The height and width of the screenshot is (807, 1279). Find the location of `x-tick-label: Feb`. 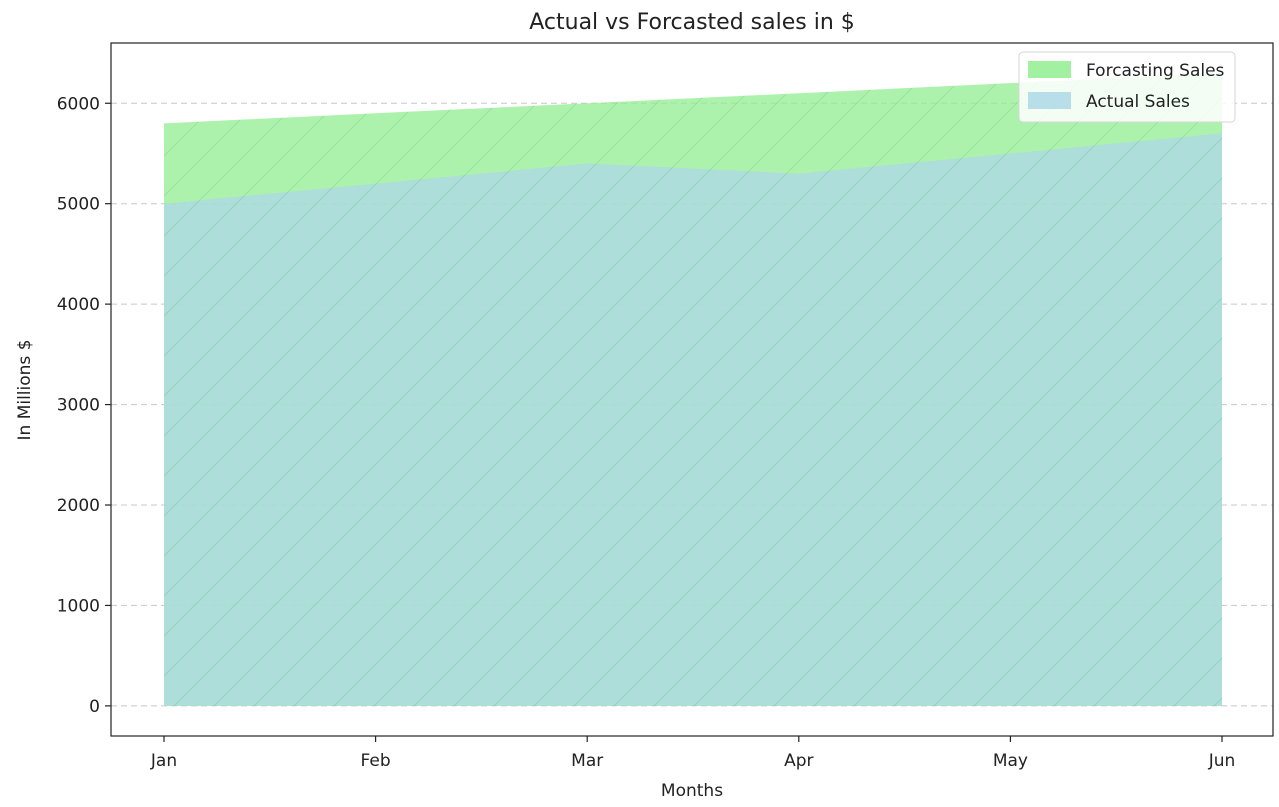

x-tick-label: Feb is located at coordinates (376, 761).